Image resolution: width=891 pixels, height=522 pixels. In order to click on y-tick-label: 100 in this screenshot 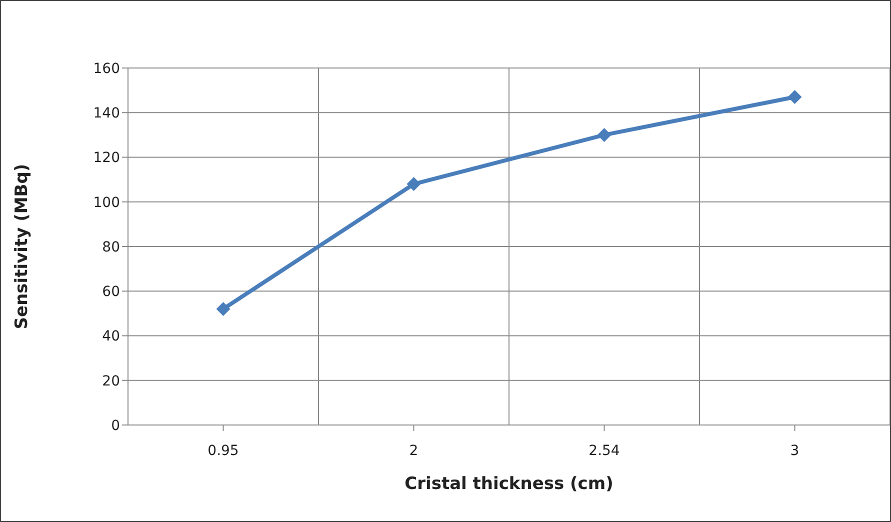, I will do `click(106, 202)`.